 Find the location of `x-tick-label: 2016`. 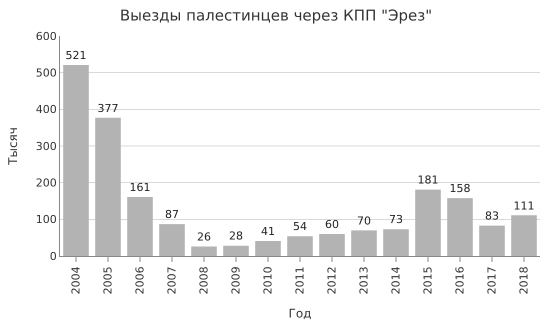

x-tick-label: 2016 is located at coordinates (460, 280).